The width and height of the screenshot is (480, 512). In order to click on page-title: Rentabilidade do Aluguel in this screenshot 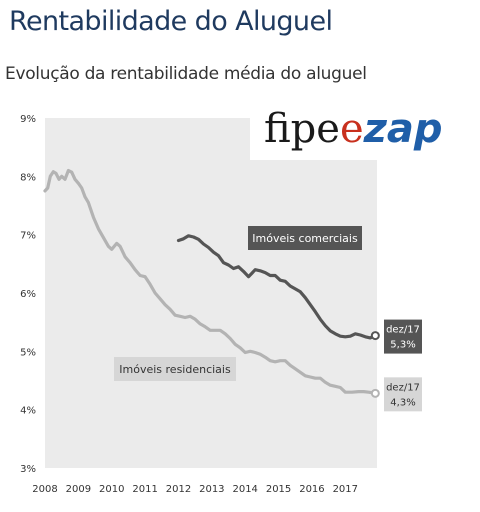, I will do `click(171, 21)`.